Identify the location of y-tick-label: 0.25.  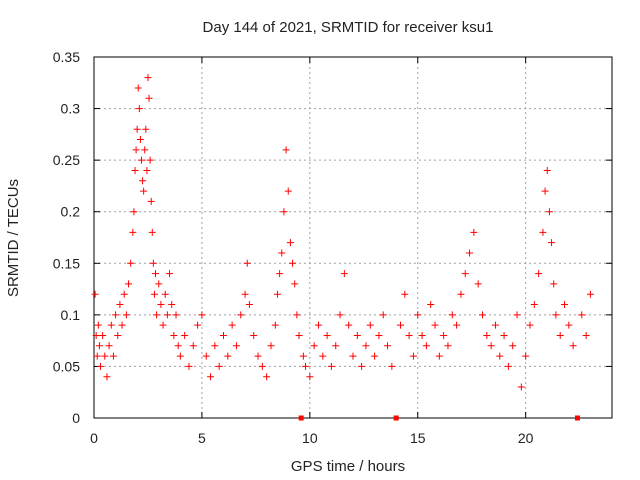
(66, 160).